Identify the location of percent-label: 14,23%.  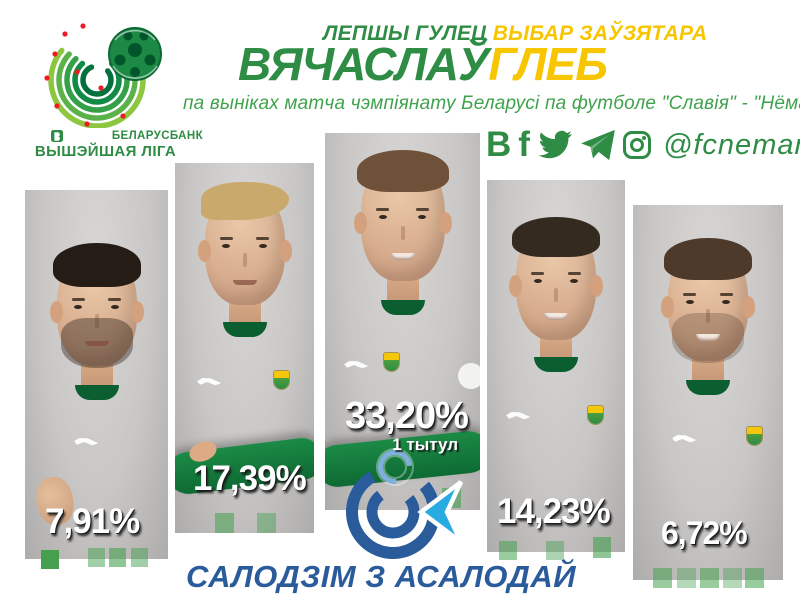
(554, 511).